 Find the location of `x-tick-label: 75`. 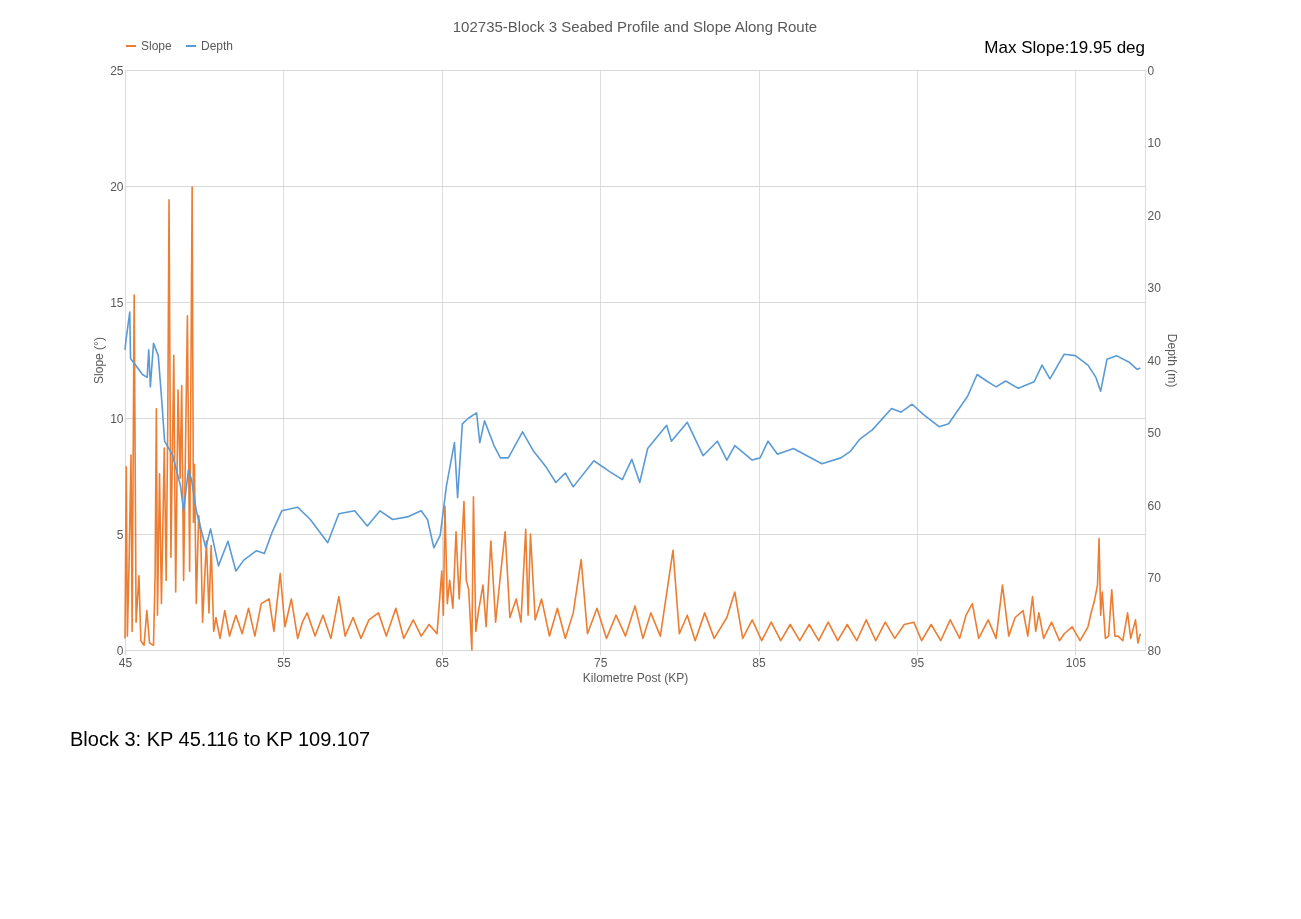

x-tick-label: 75 is located at coordinates (600, 662).